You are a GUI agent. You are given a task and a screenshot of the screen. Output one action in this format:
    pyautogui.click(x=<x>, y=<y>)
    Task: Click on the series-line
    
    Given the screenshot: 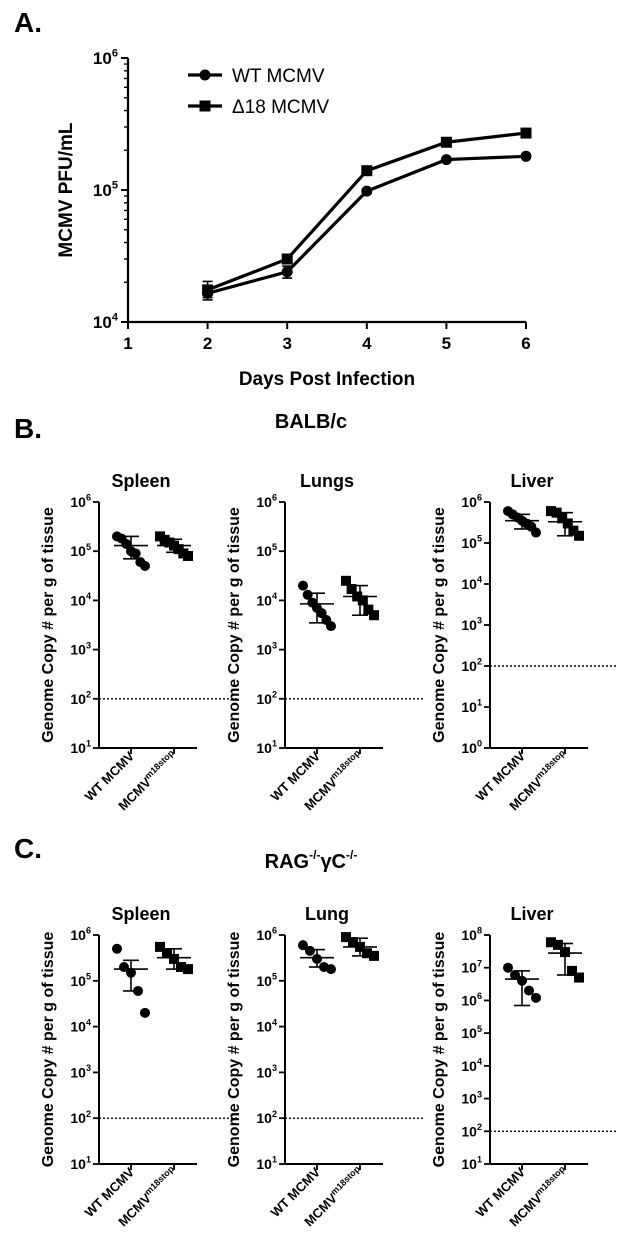 What is the action you would take?
    pyautogui.click(x=367, y=211)
    